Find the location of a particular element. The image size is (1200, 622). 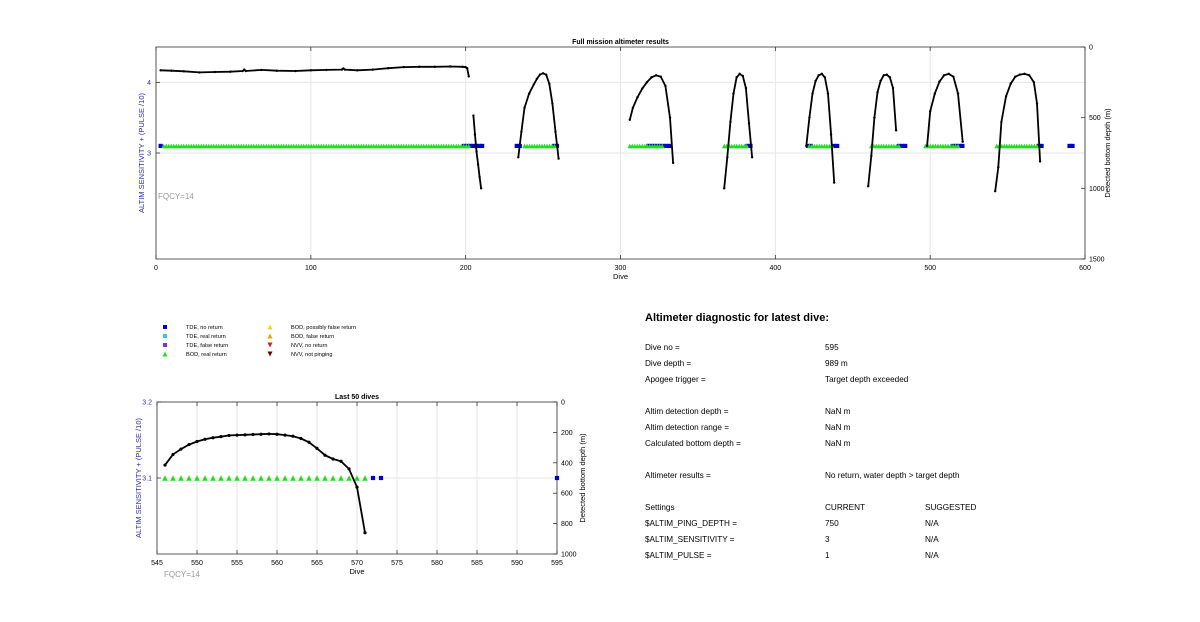

legend-label: NVV, no return is located at coordinates (309, 346).